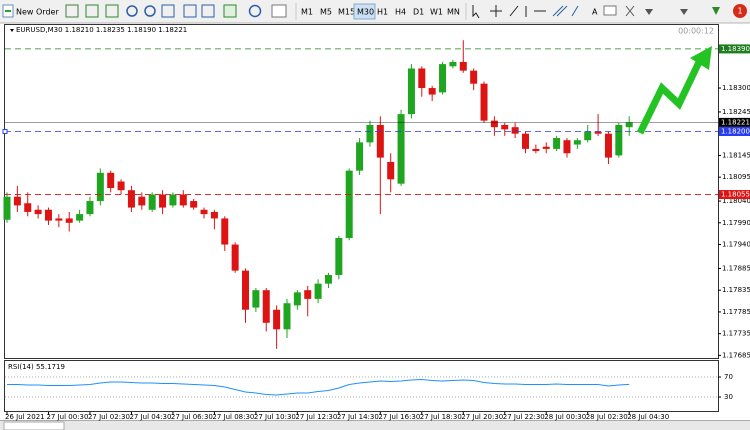 The image size is (750, 430). What do you see at coordinates (112, 11) in the screenshot?
I see `line-icon` at bounding box center [112, 11].